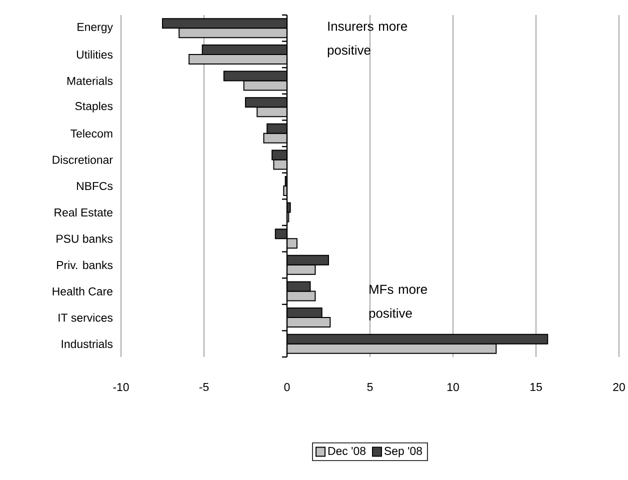 This screenshot has width=628, height=480. Describe the element at coordinates (403, 452) in the screenshot. I see `legend-label: Sep '08` at that location.